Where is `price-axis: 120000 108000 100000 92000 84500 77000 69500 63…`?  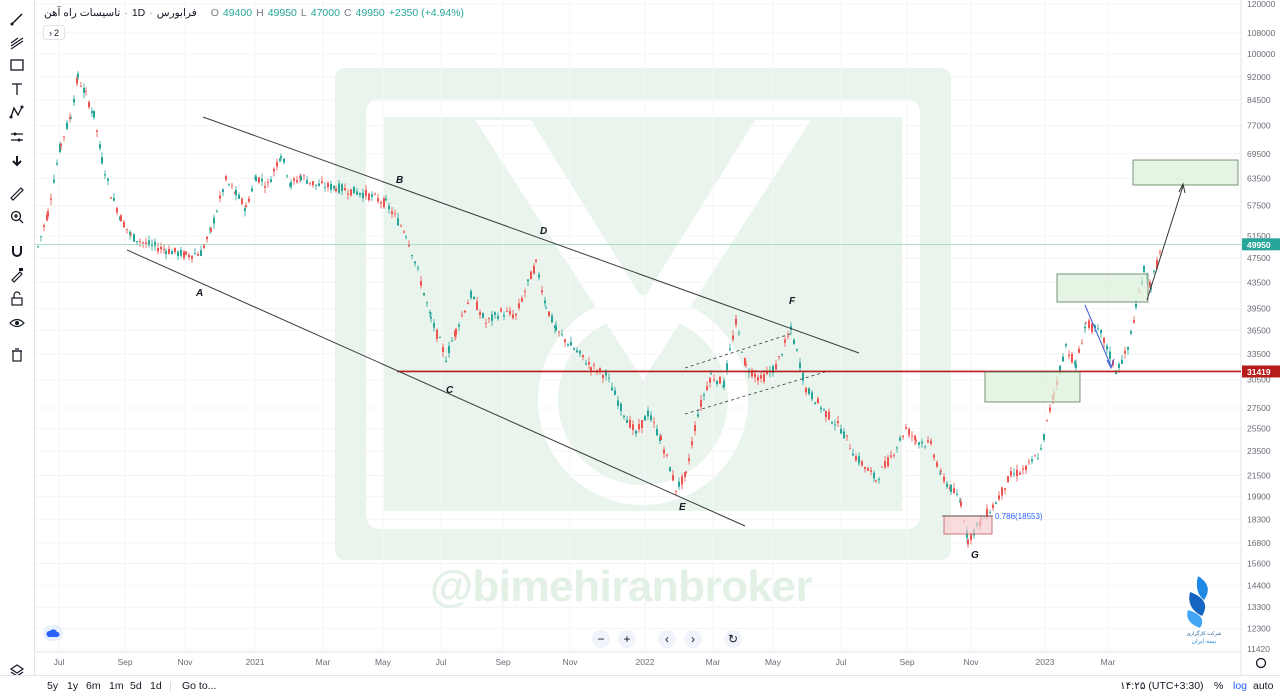
price-axis: 120000 108000 100000 92000 84500 77000 69500 63… is located at coordinates (1260, 337).